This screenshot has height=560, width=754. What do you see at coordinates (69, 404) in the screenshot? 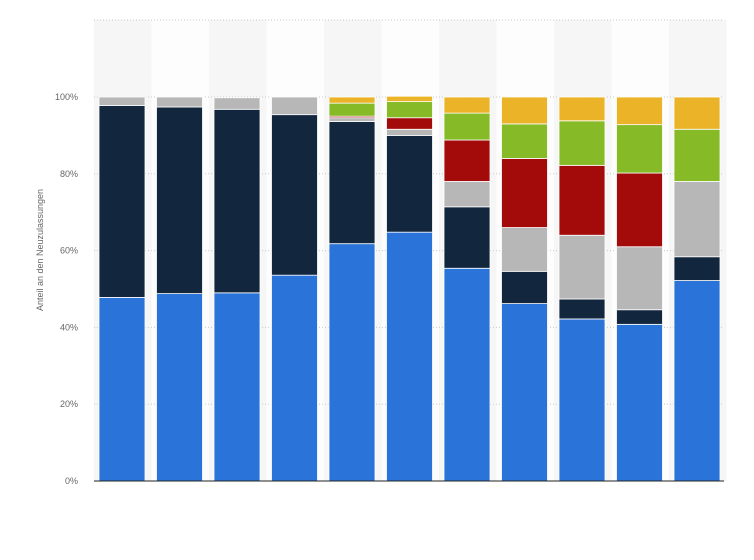
I see `y-tick-label: 20%` at bounding box center [69, 404].